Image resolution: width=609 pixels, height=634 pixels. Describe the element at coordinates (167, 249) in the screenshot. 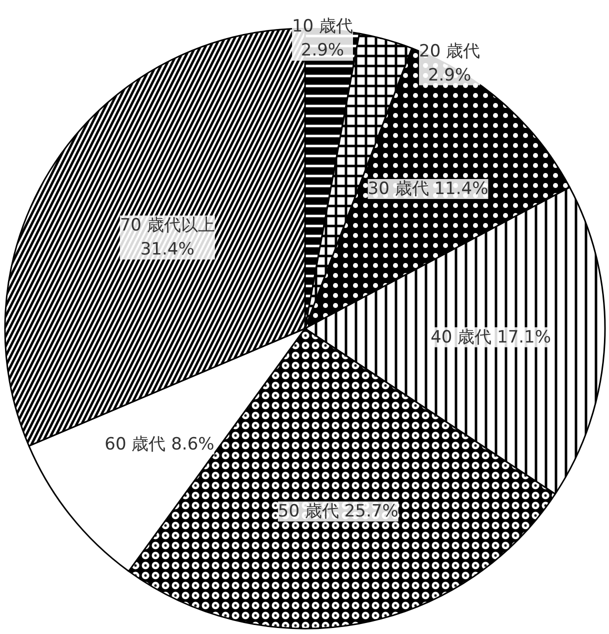

I see `data-label: 31.4%` at that location.